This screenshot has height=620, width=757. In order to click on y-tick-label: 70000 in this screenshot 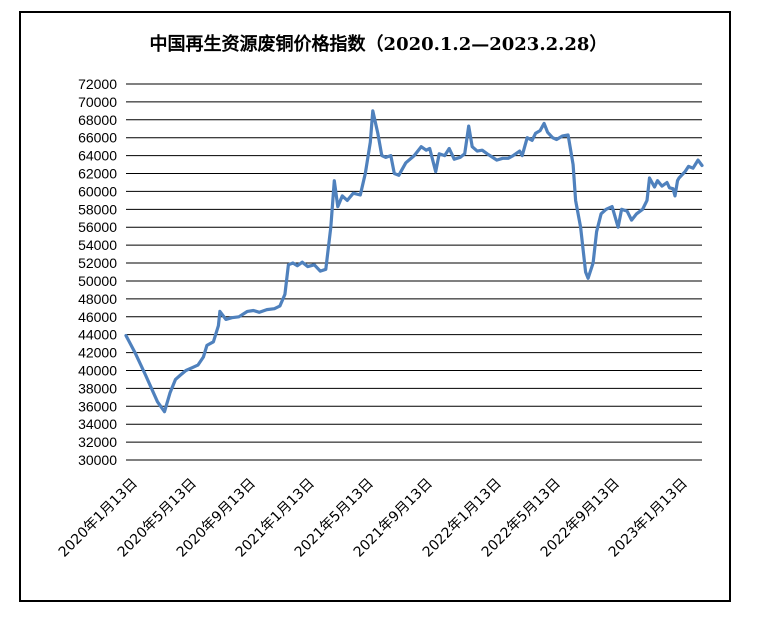, I will do `click(97, 102)`.